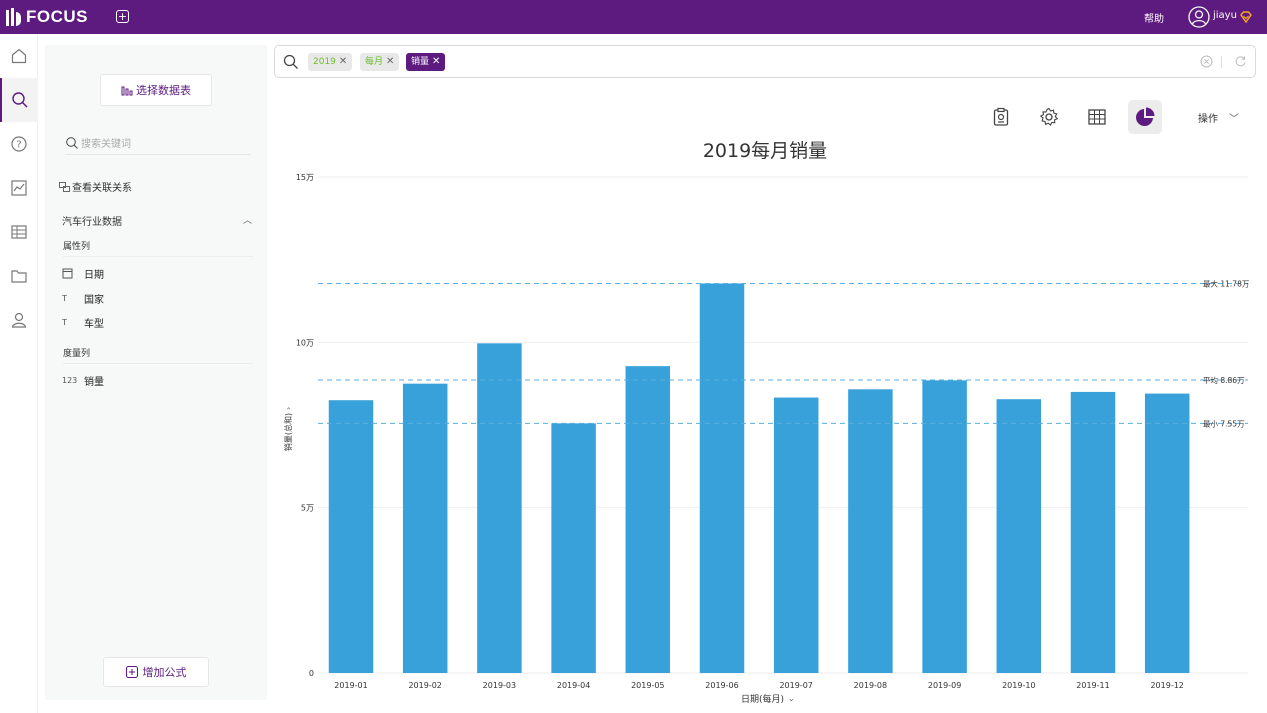  What do you see at coordinates (163, 90) in the screenshot?
I see `choose-table-label: 选择数据表` at bounding box center [163, 90].